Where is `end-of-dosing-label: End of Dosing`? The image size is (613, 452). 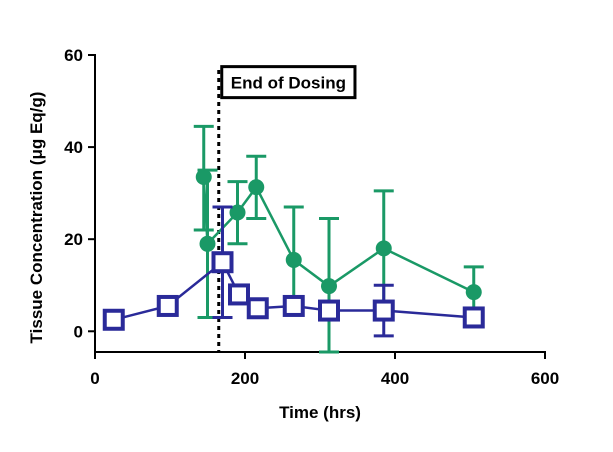 end-of-dosing-label: End of Dosing is located at coordinates (288, 83).